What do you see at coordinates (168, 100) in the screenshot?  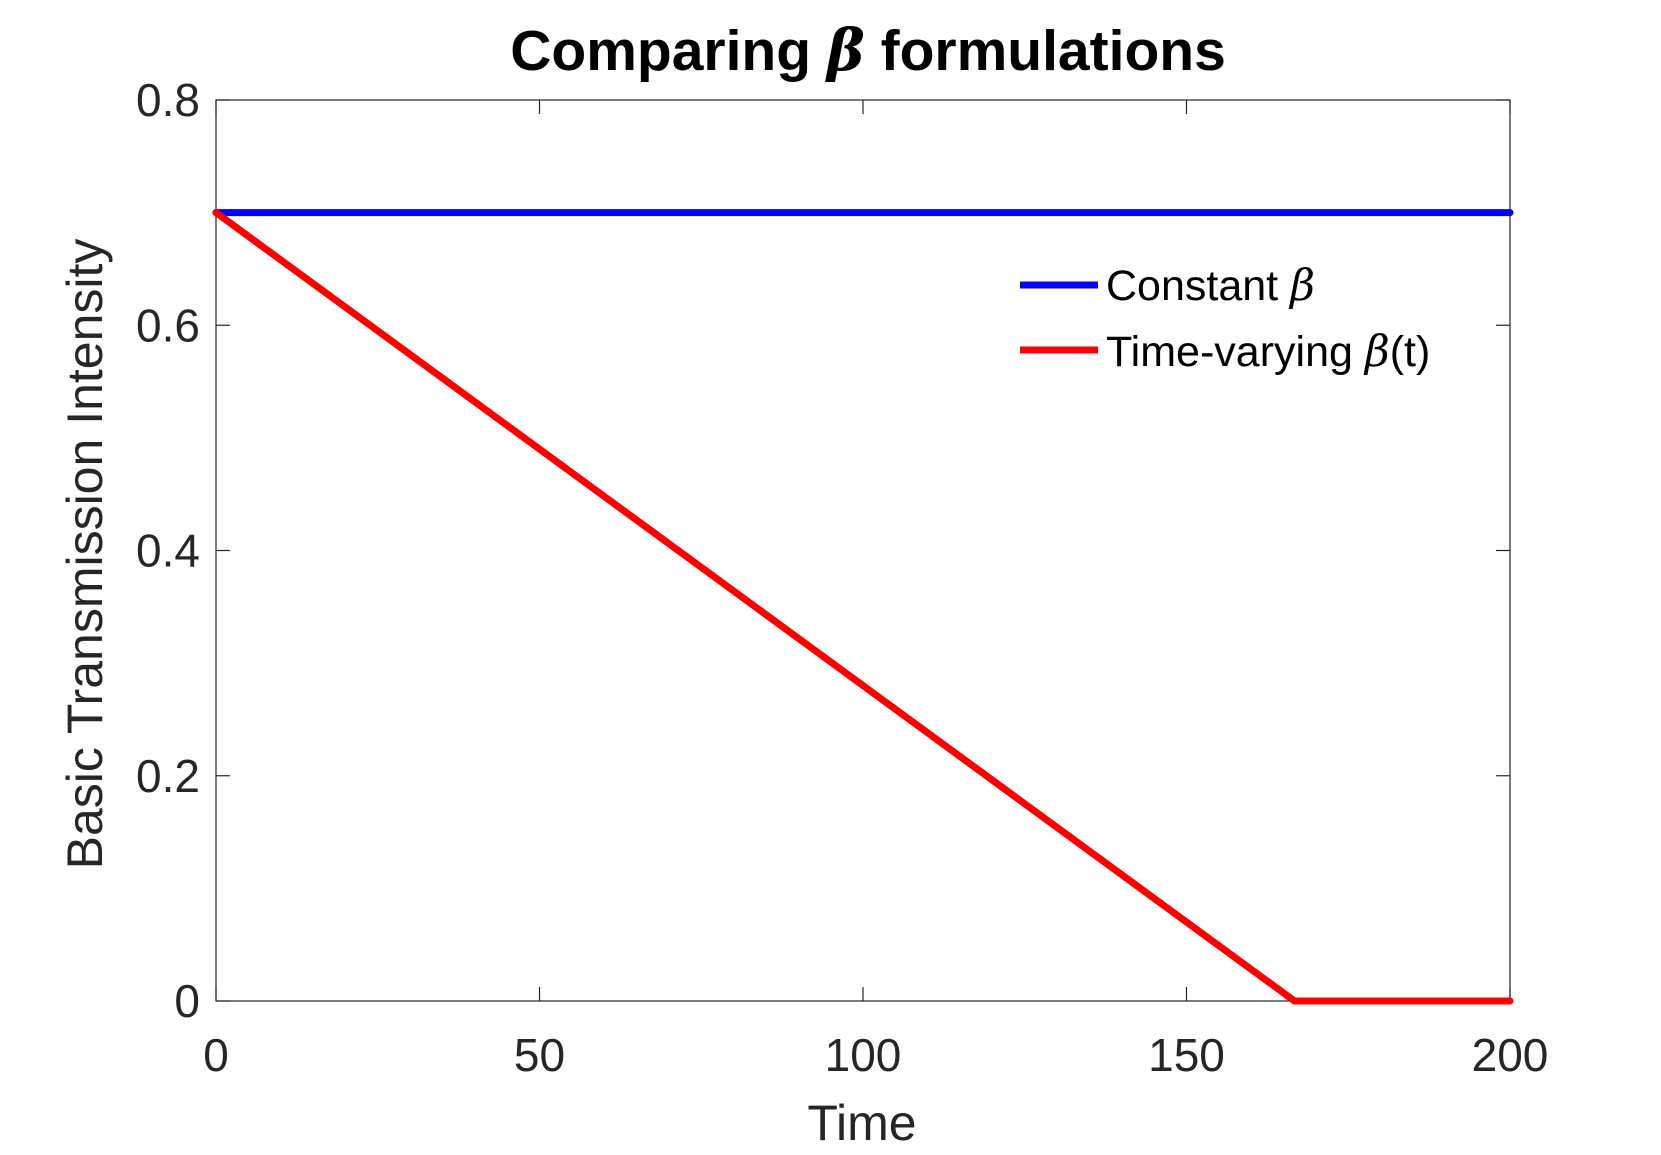 I see `y-tick-label: 0.8` at bounding box center [168, 100].